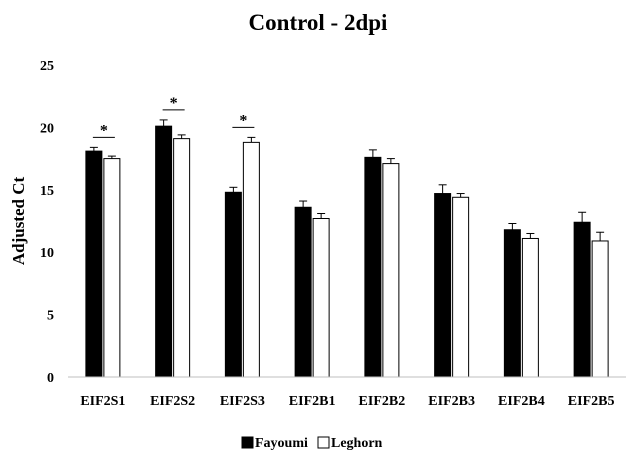 This screenshot has height=459, width=637. What do you see at coordinates (182, 258) in the screenshot?
I see `bar-leghorn-eif2s2` at bounding box center [182, 258].